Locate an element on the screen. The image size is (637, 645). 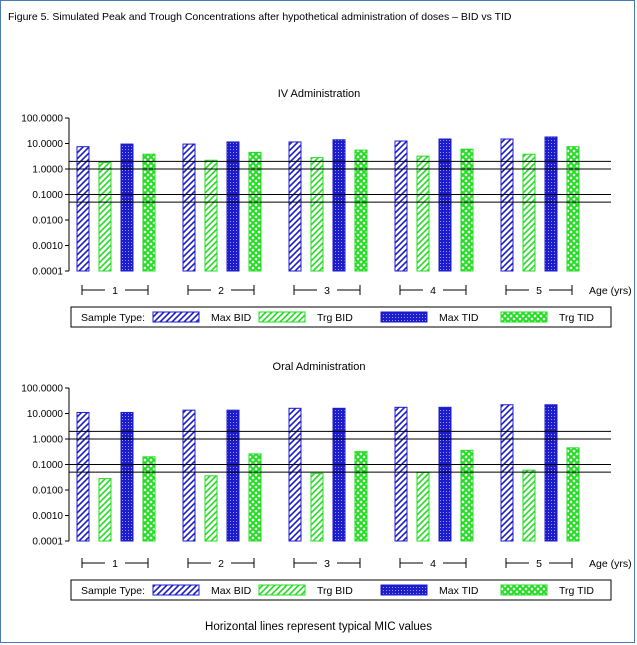
chart-title: IV Administration is located at coordinates (319, 94).